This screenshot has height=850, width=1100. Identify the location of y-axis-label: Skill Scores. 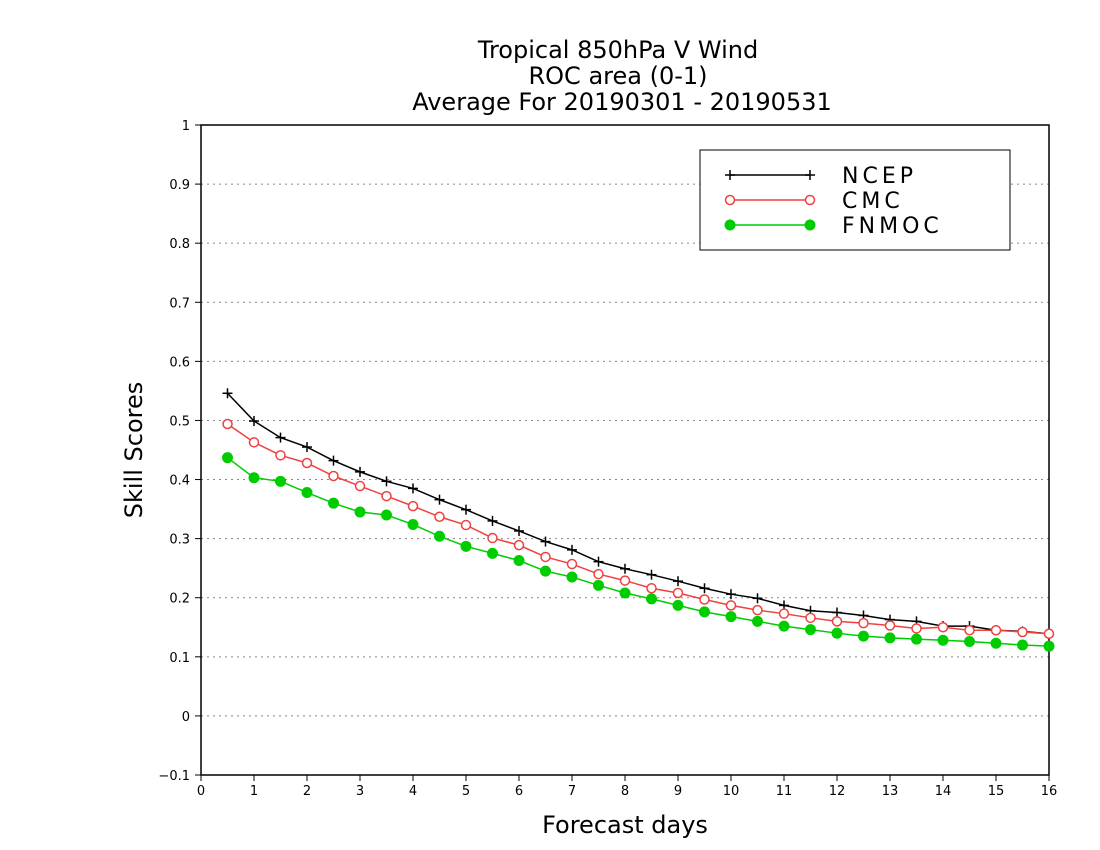
(134, 450).